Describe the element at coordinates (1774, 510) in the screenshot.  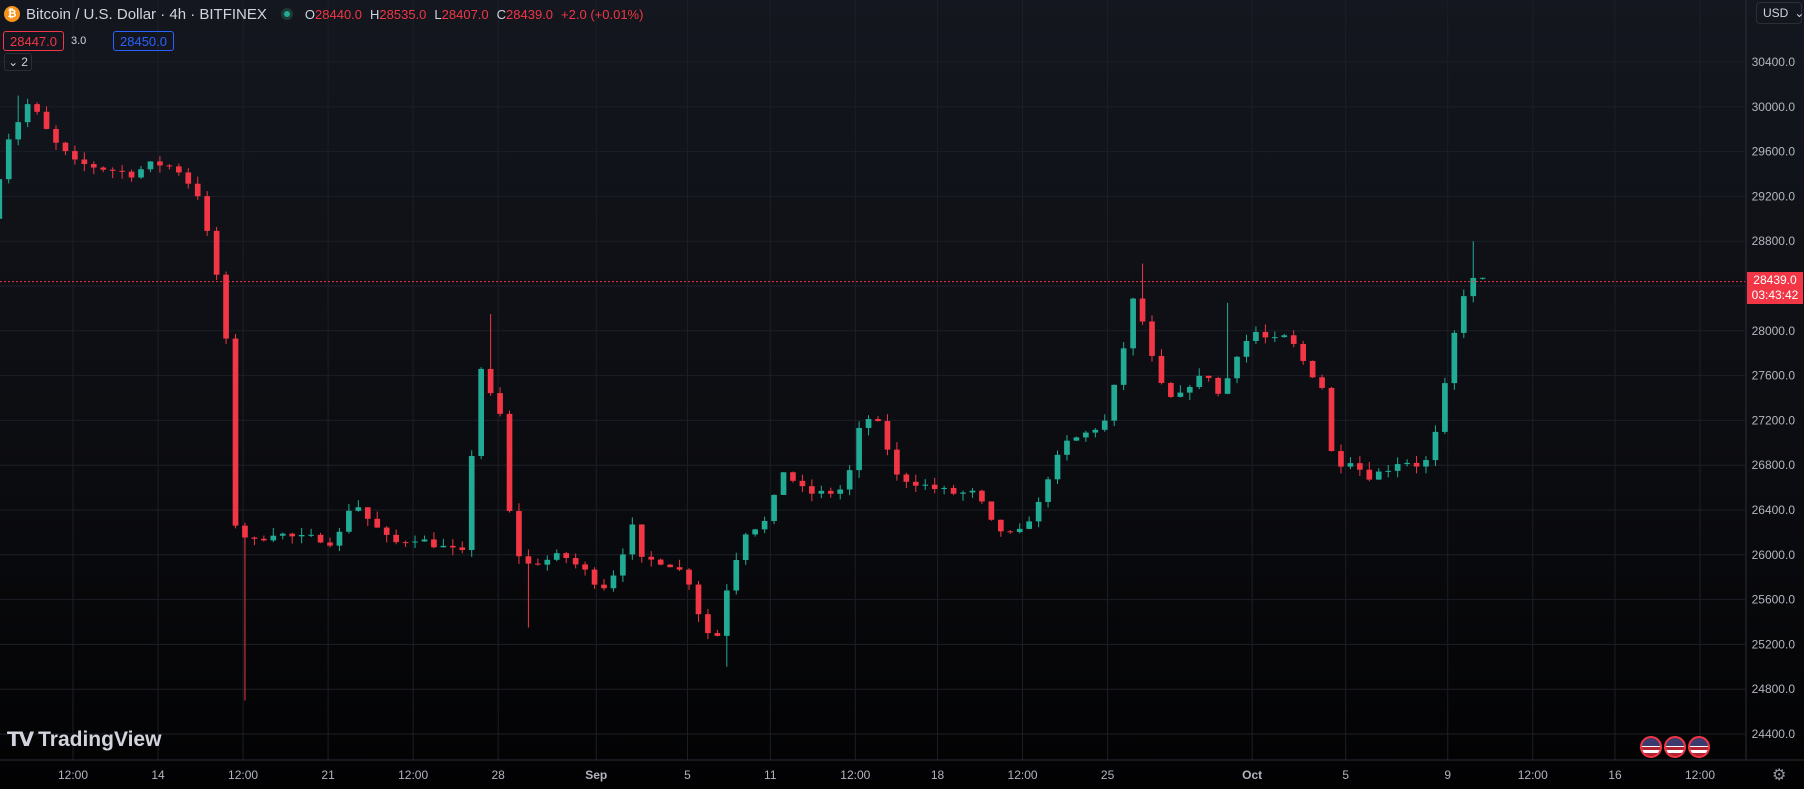
I see `y-tick-label: 26400.0` at that location.